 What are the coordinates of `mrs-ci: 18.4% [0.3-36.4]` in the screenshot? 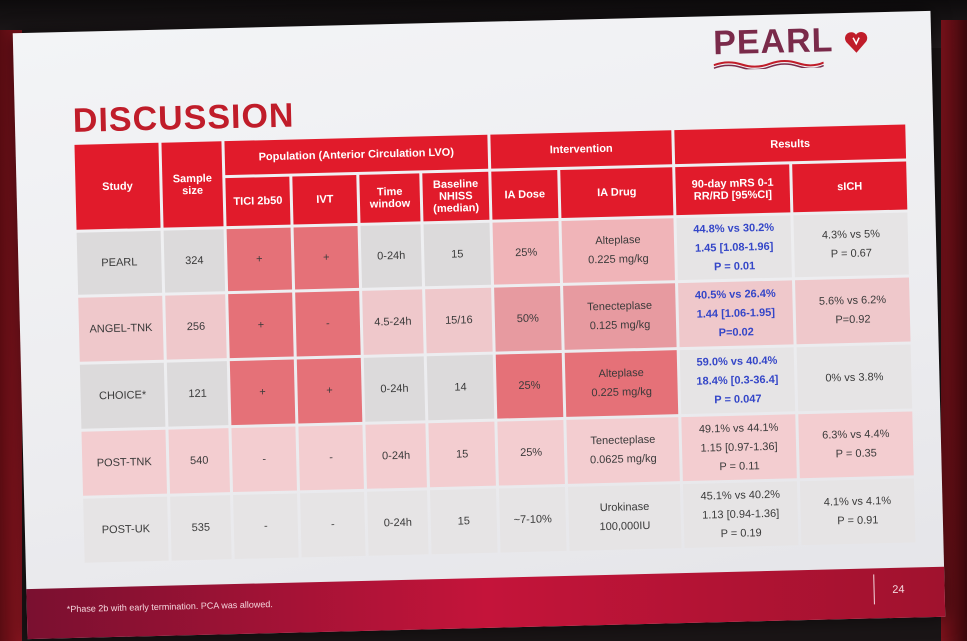 It's located at (737, 380).